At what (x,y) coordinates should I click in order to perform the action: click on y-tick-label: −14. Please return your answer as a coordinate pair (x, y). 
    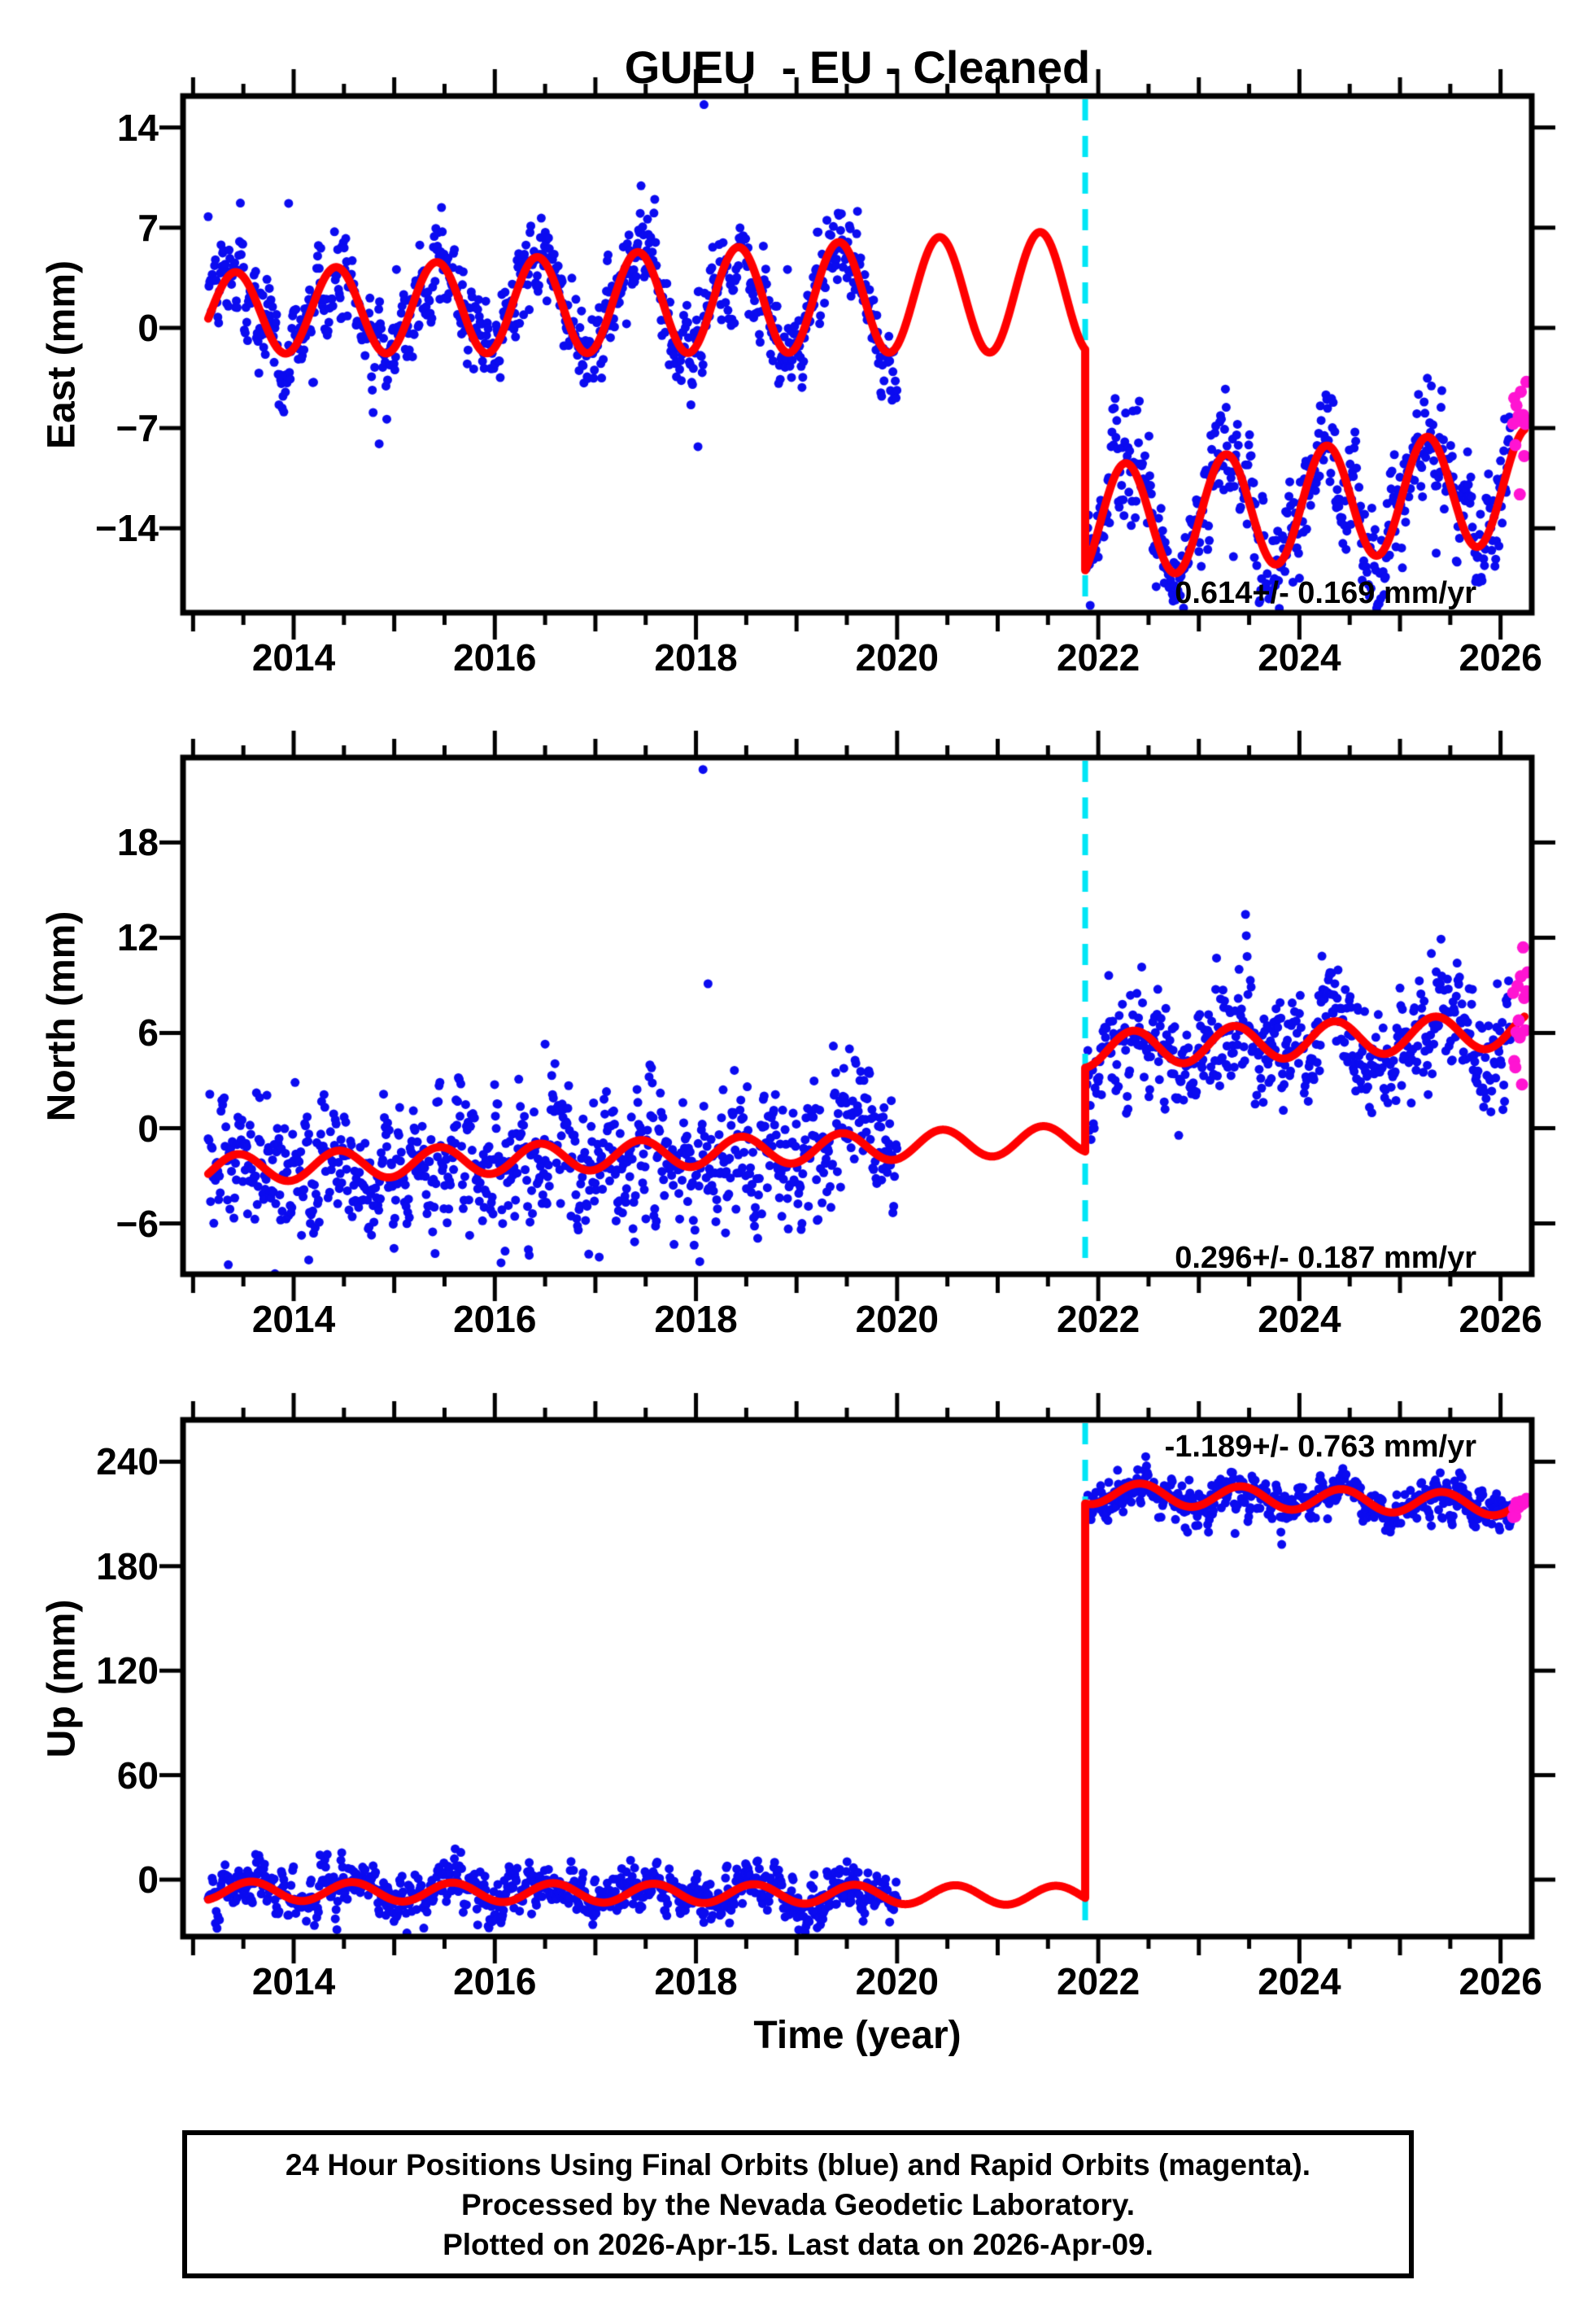
    Looking at the image, I should click on (126, 528).